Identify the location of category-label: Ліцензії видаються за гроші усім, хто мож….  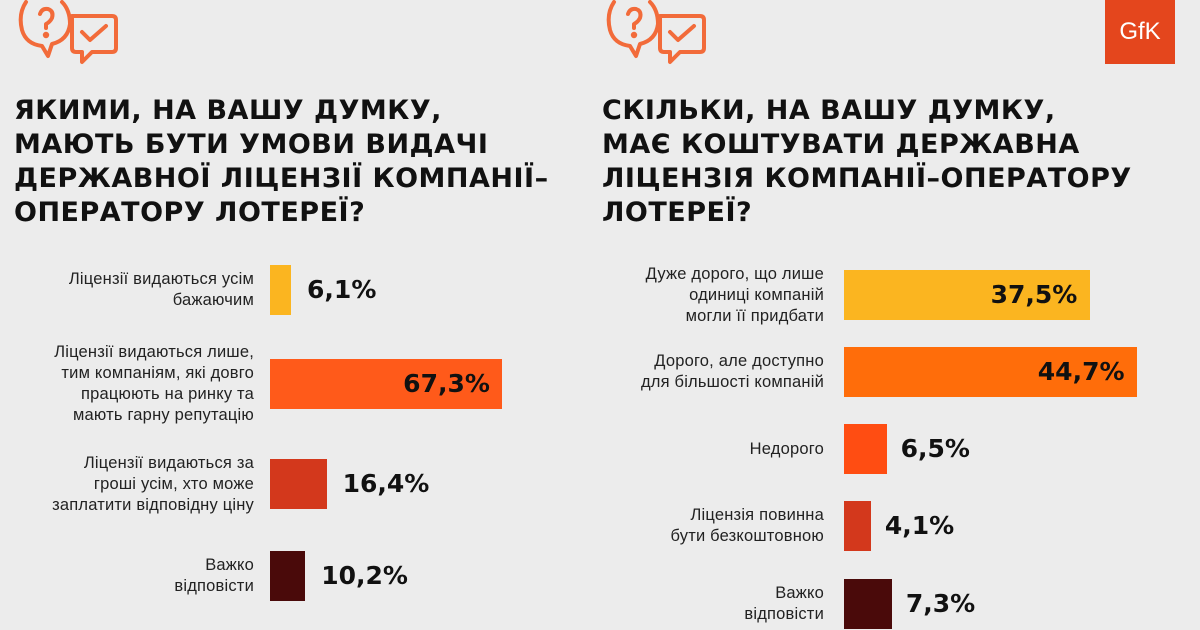
(153, 484).